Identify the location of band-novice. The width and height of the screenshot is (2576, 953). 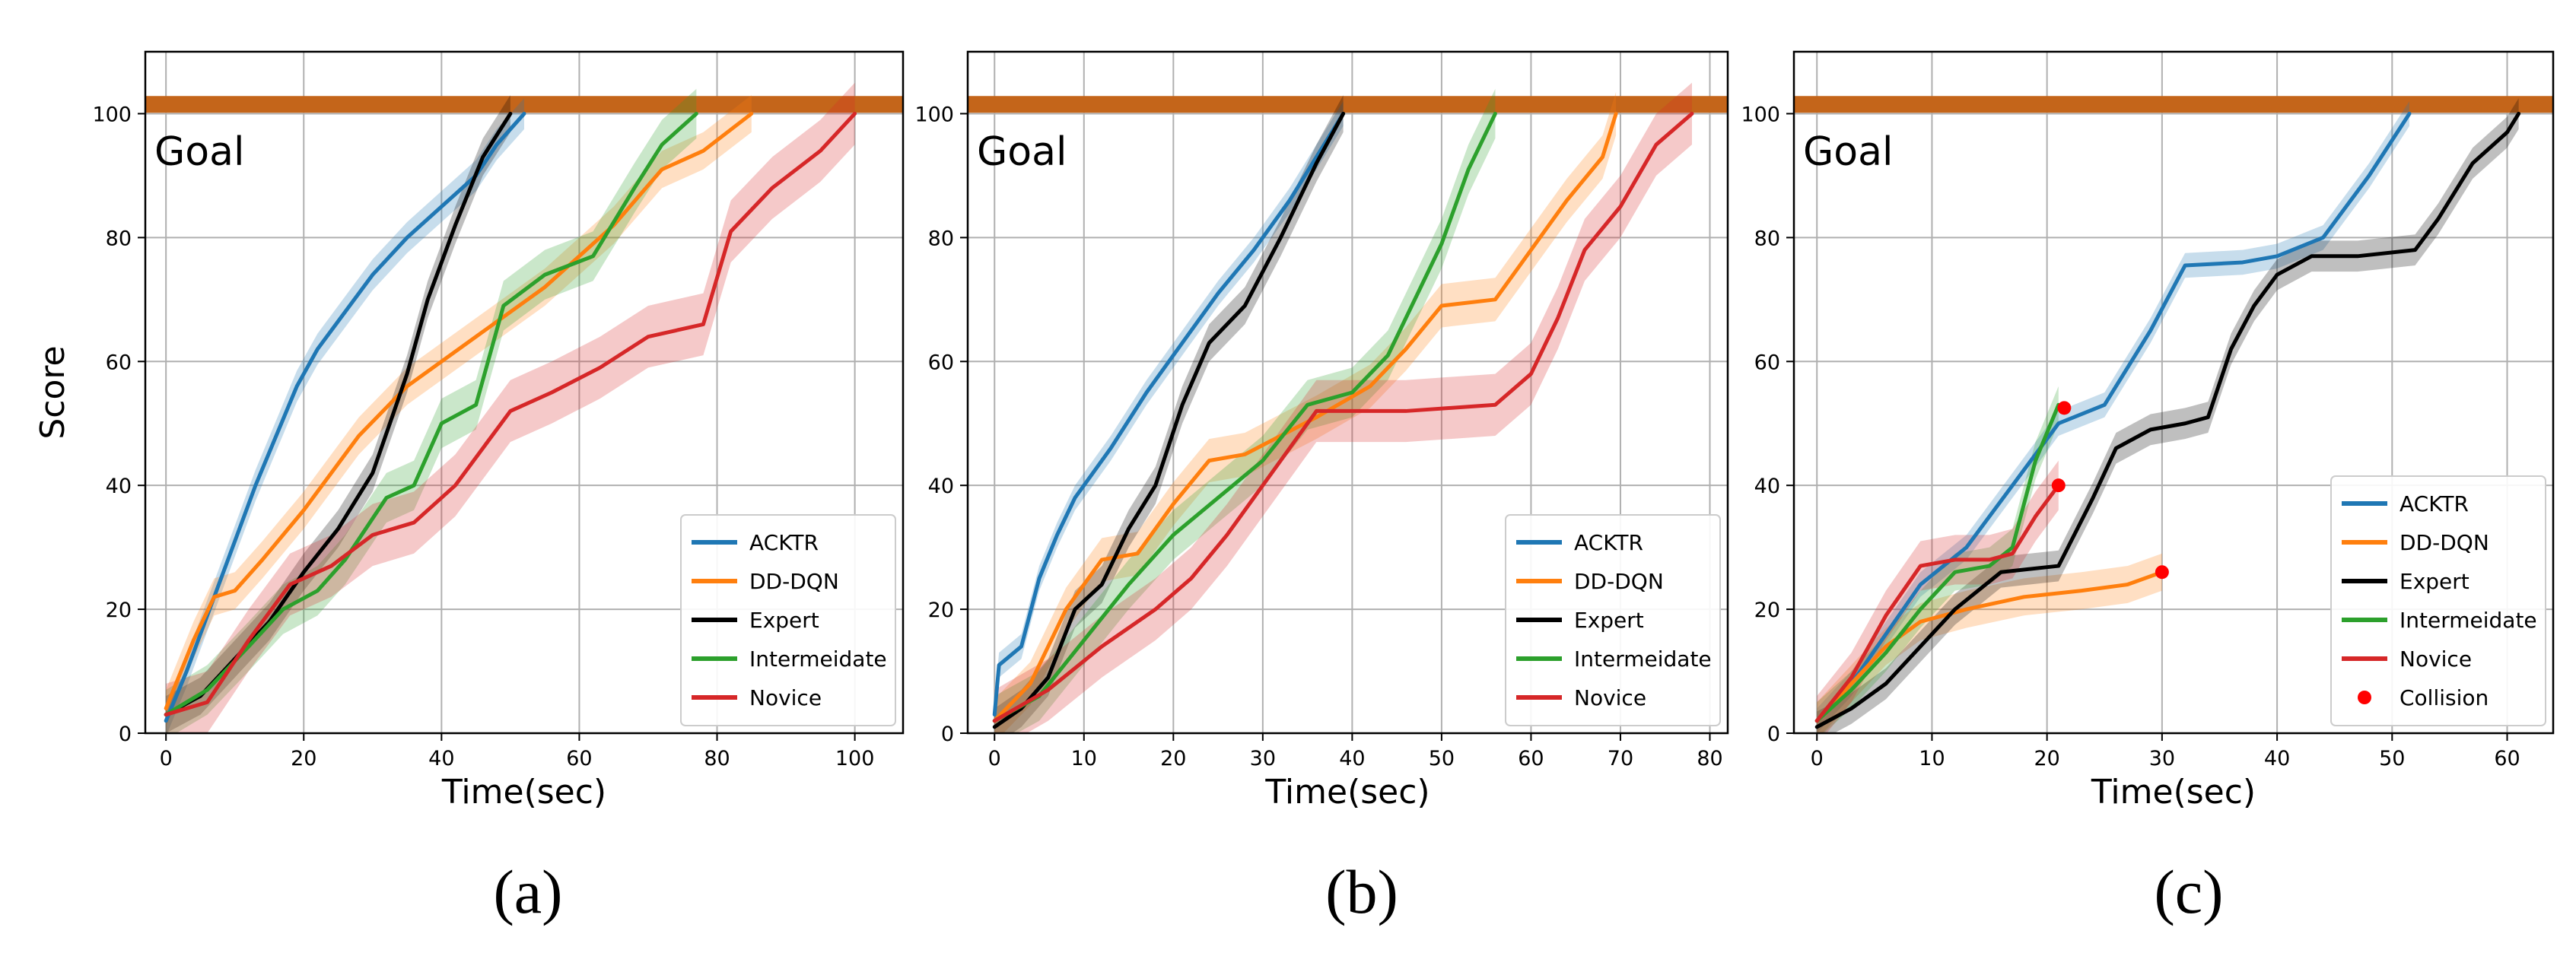
(1938, 596).